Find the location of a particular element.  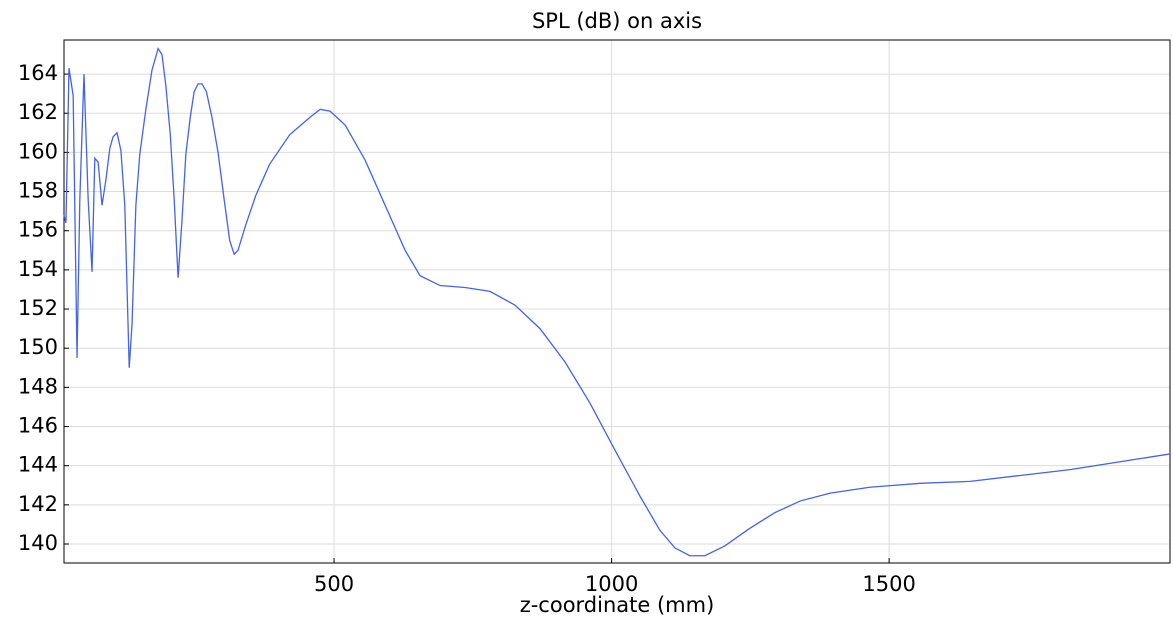

y-tick-label: 156 is located at coordinates (38, 230).